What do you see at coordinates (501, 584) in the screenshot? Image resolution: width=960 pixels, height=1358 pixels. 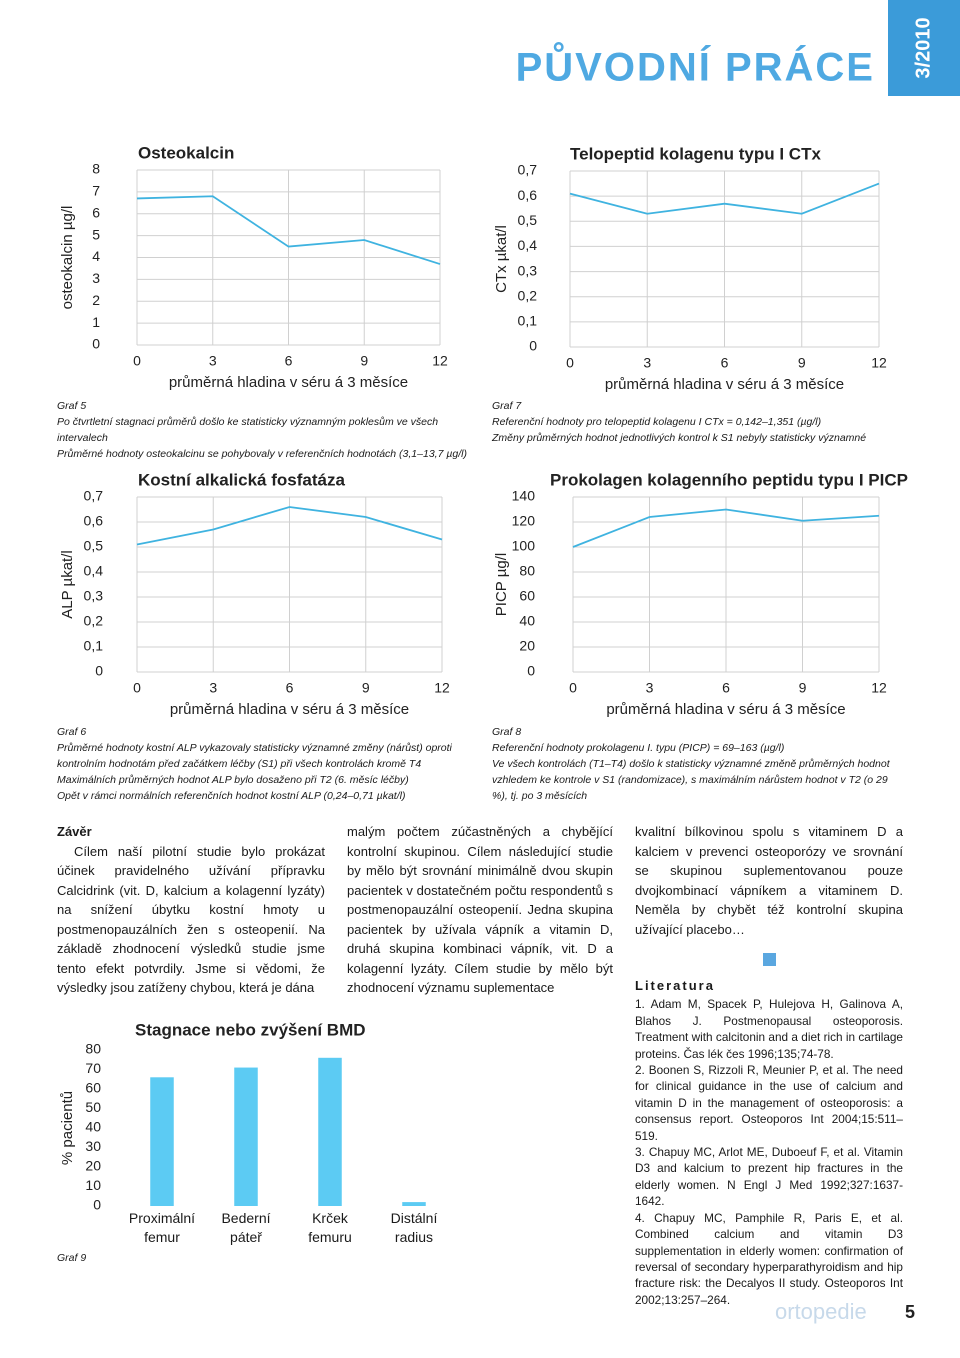 I see `y-axis-label: PICP µg/l` at bounding box center [501, 584].